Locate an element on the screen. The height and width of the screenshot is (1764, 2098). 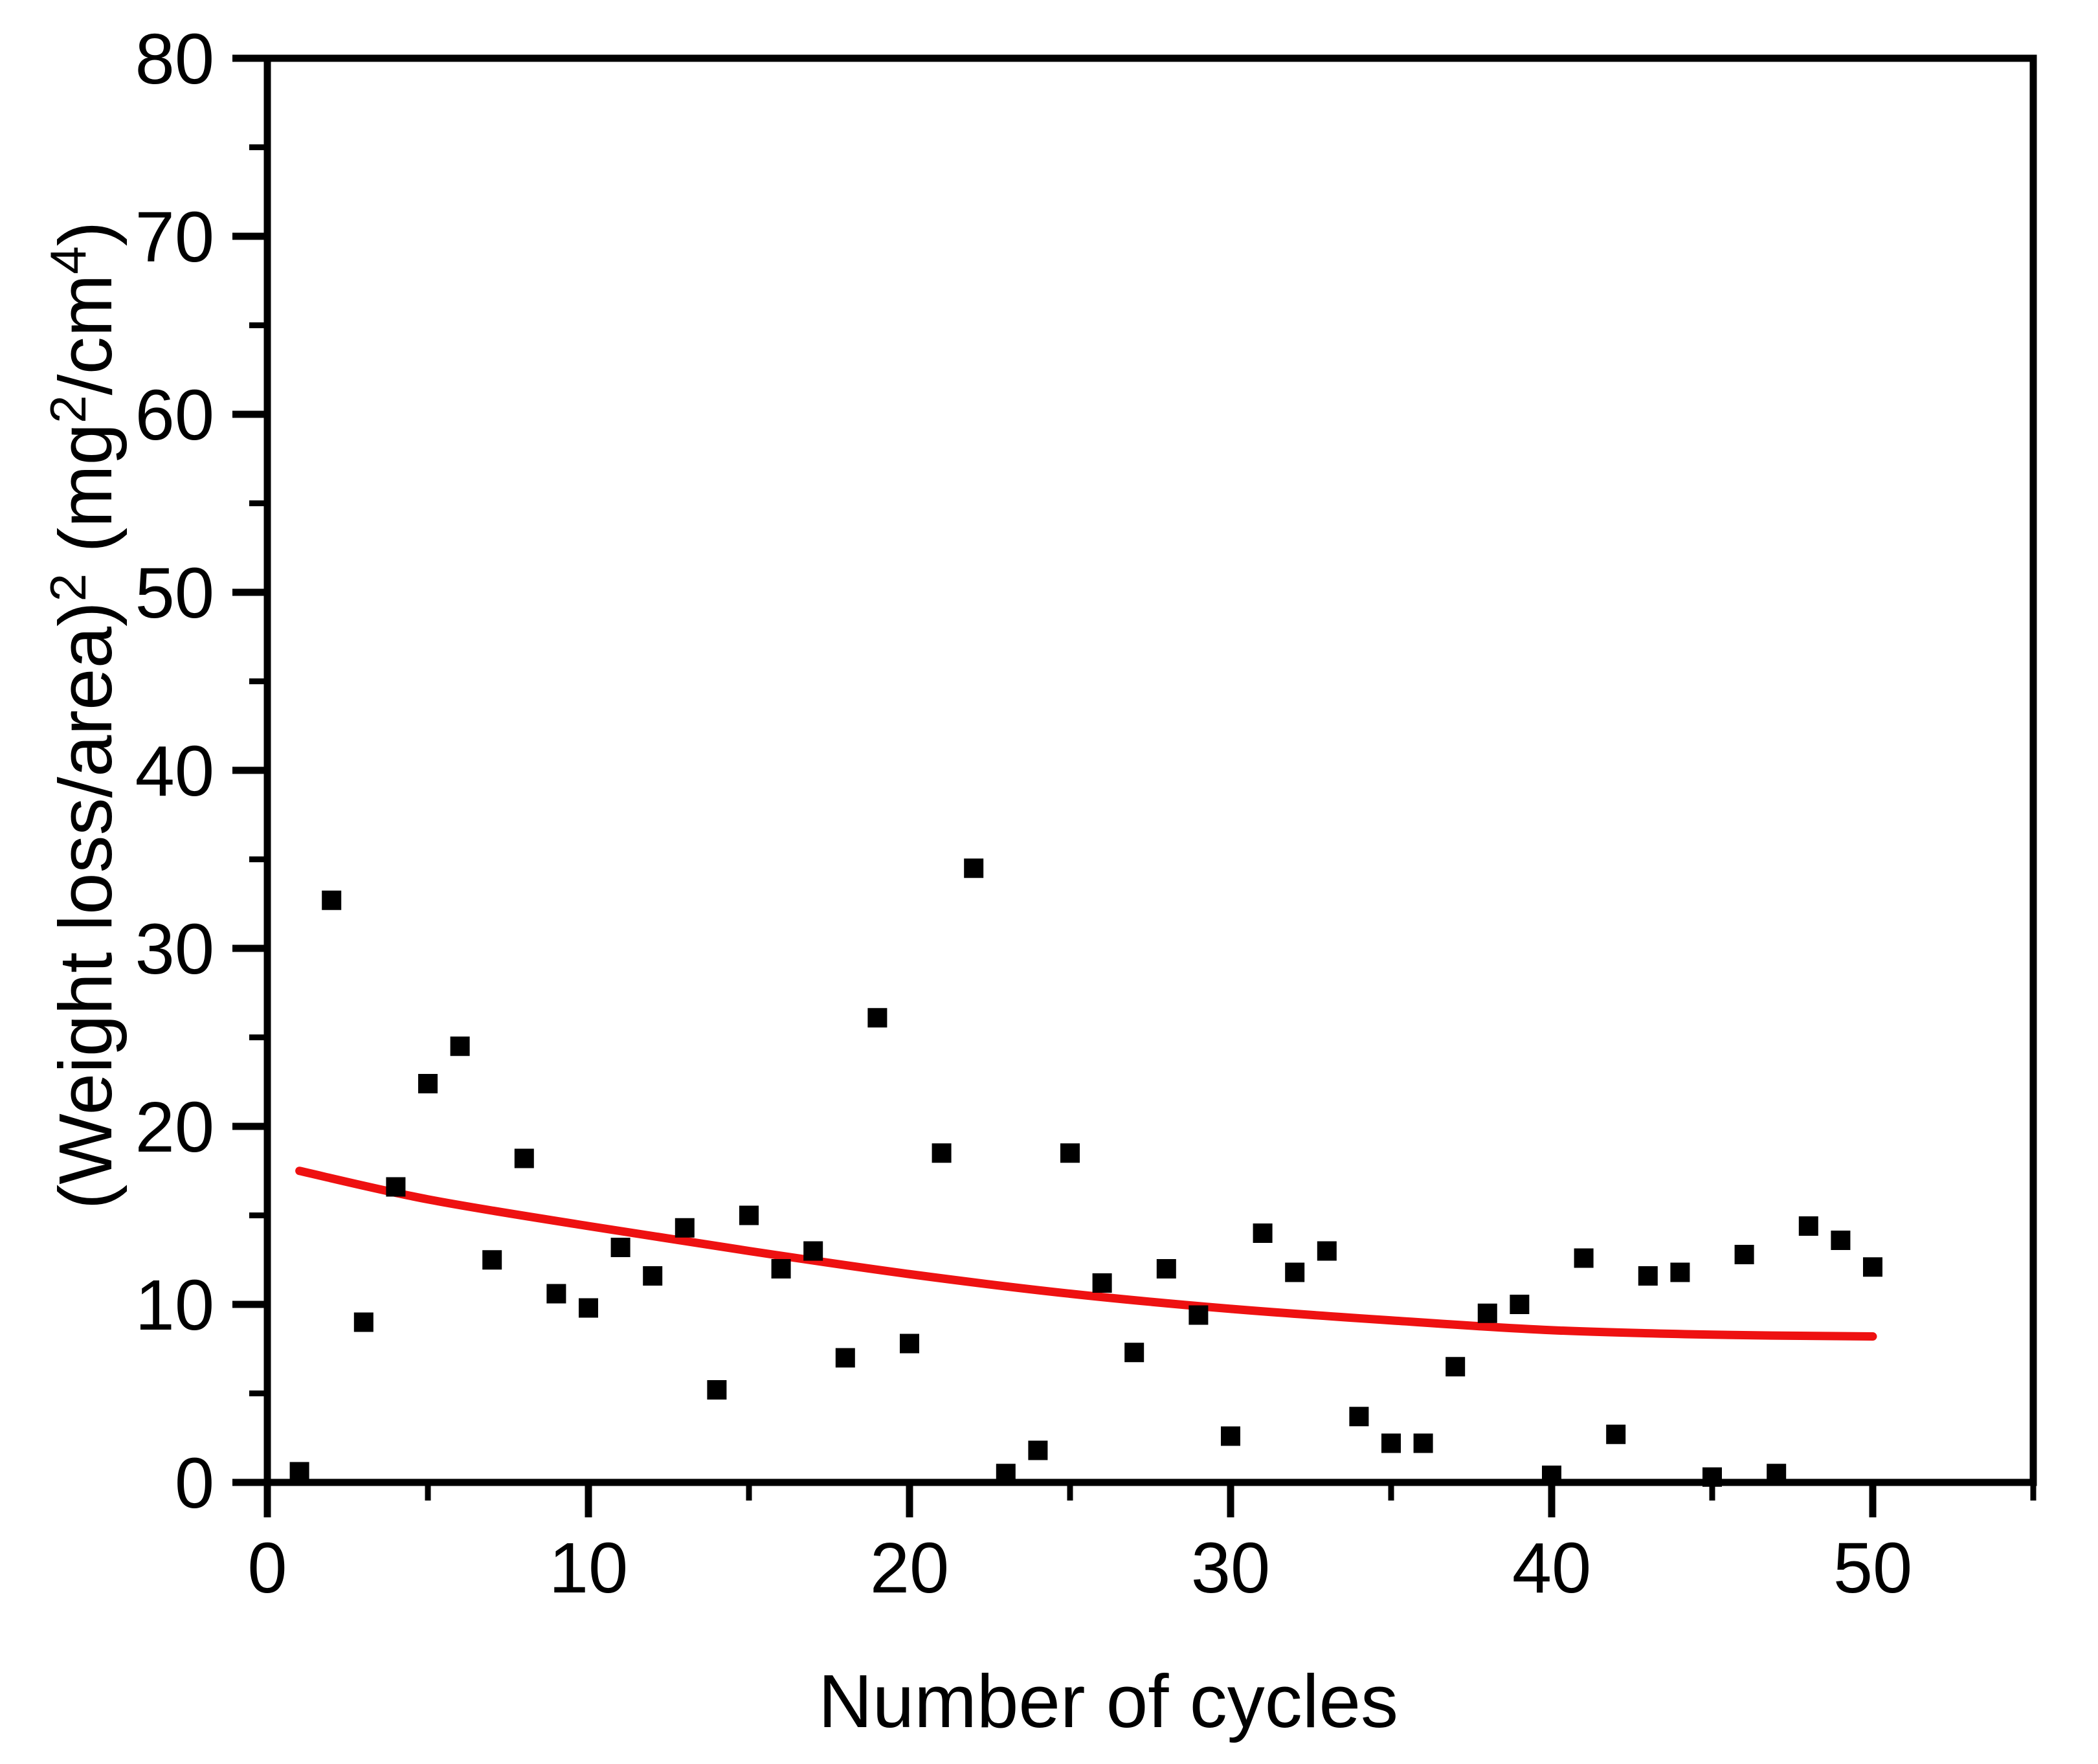
ylabel-text: (mg is located at coordinates (85, 498).